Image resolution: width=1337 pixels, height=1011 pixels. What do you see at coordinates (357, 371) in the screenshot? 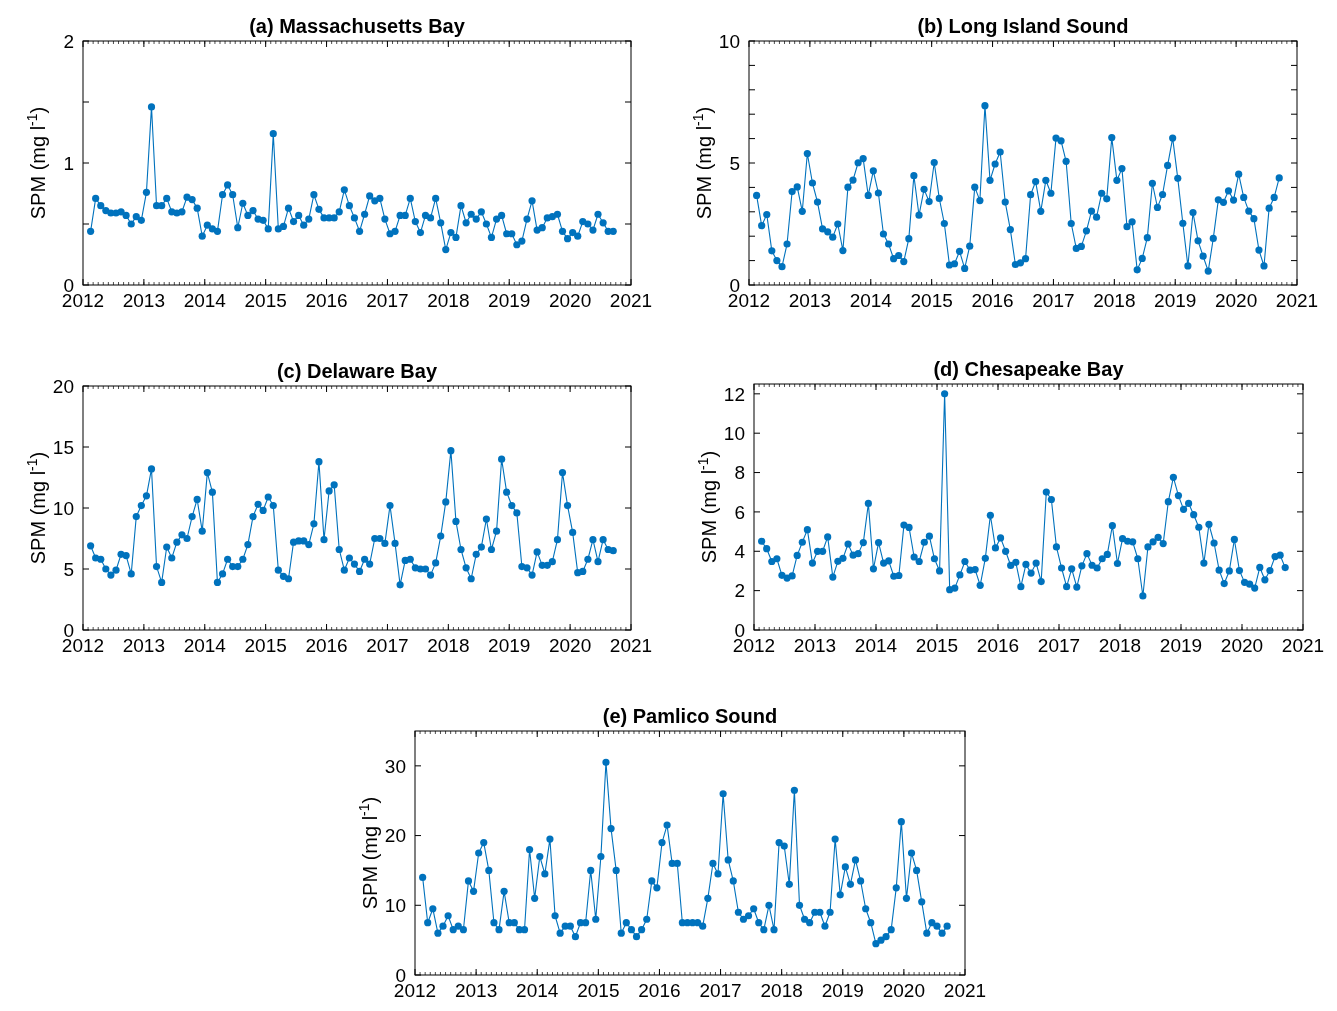
I see `chart-title: (c) Delaware Bay` at bounding box center [357, 371].